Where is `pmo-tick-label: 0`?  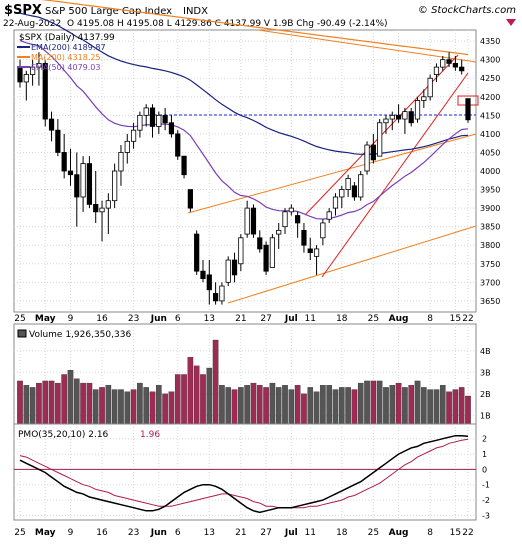
pmo-tick-label: 0 is located at coordinates (484, 469).